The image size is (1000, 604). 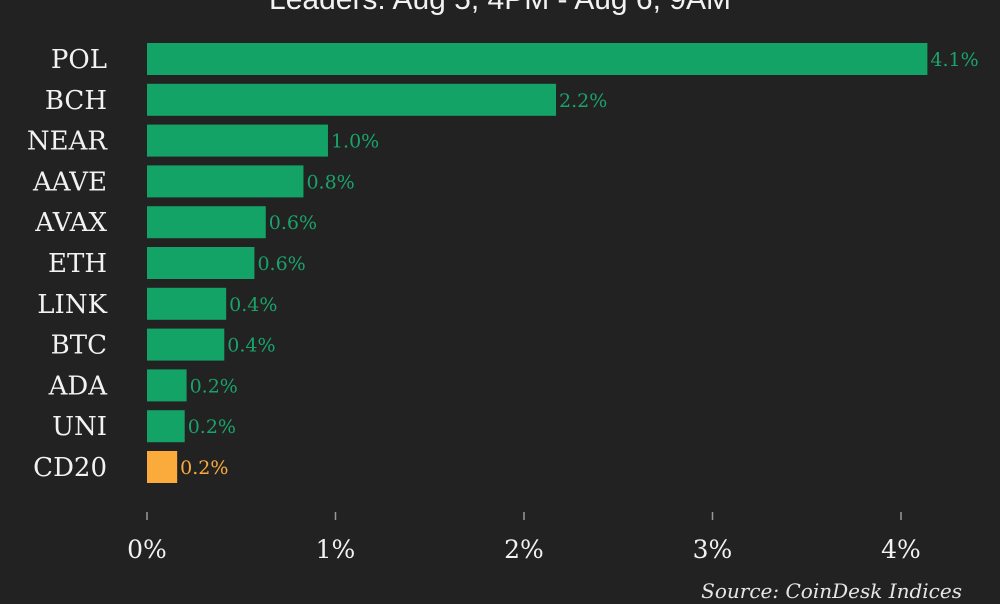 What do you see at coordinates (330, 182) in the screenshot?
I see `value-label: 0.8%` at bounding box center [330, 182].